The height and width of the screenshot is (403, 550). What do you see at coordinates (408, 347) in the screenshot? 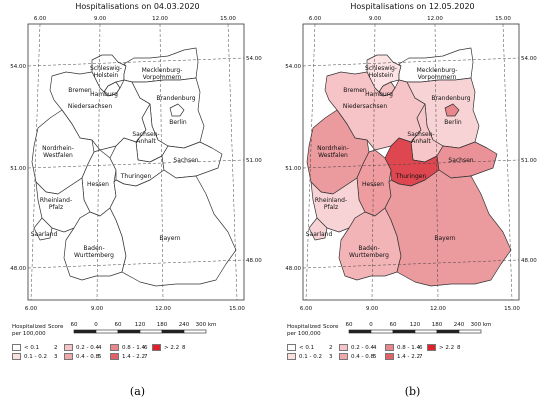
I see `legend-range: 0.8 - 1.4` at bounding box center [408, 347].